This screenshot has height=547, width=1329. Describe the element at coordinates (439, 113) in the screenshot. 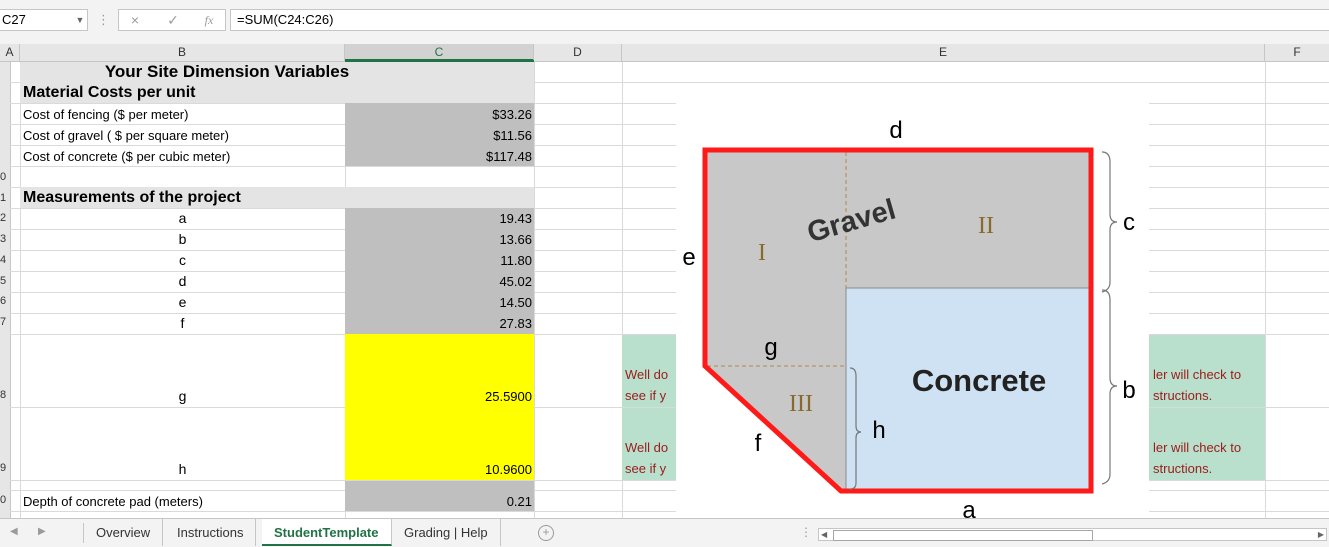

I see `fencing-cost-value: $33.26` at that location.